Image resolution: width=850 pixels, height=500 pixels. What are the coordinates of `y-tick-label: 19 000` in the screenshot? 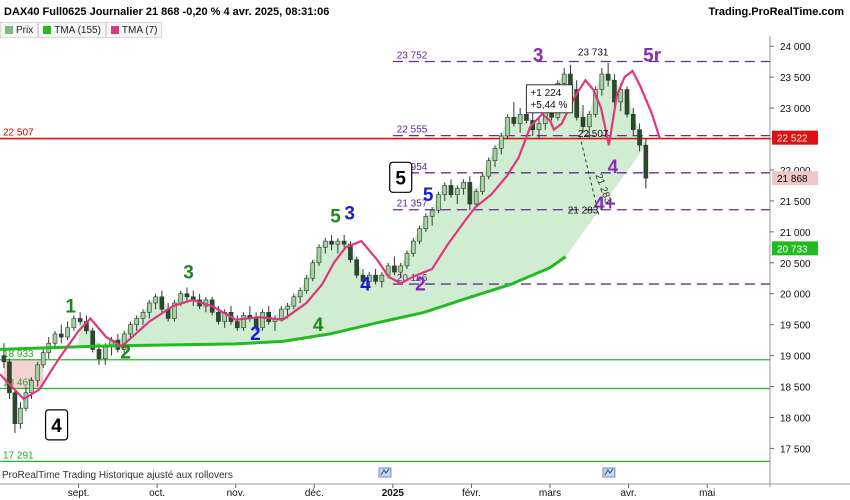 It's located at (795, 357).